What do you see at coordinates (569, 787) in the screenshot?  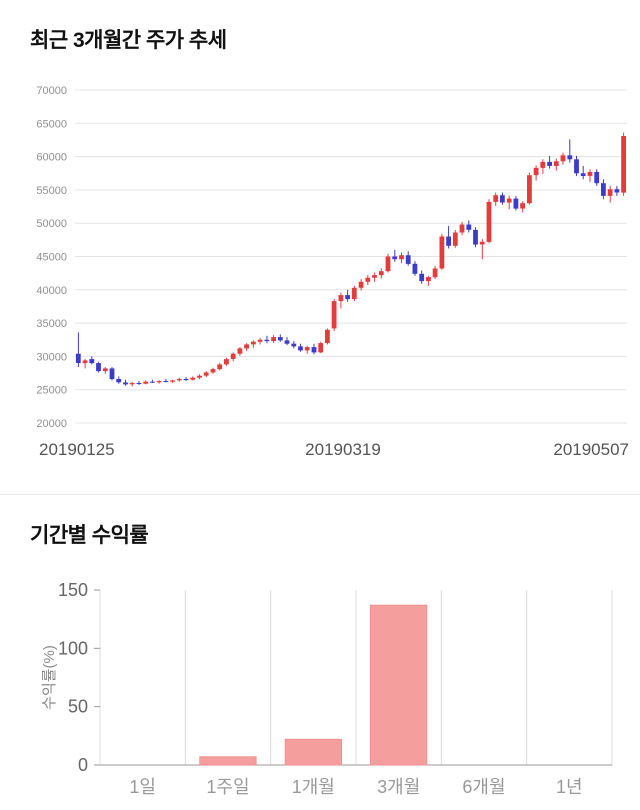 I see `svg-text: 1년` at bounding box center [569, 787].